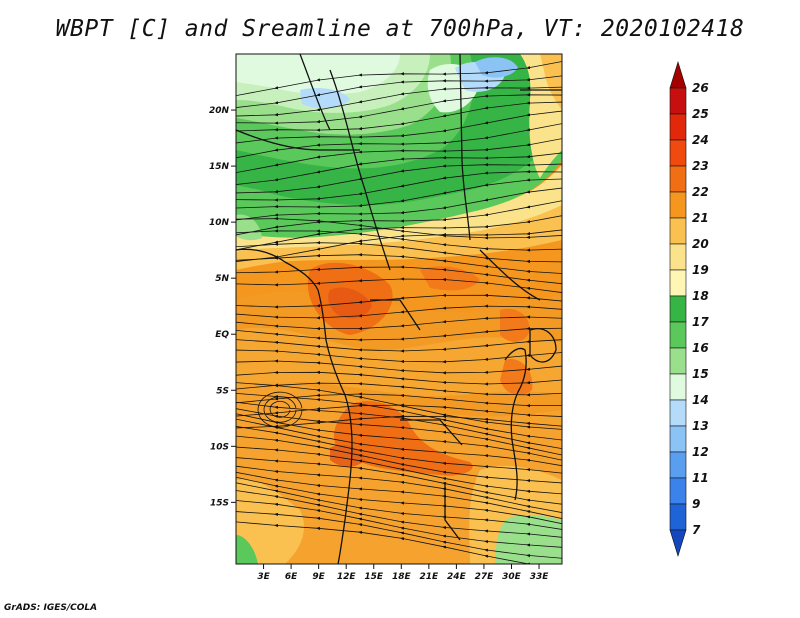 This screenshot has height=618, width=800. I want to click on colorbar-label: 24, so click(700, 140).